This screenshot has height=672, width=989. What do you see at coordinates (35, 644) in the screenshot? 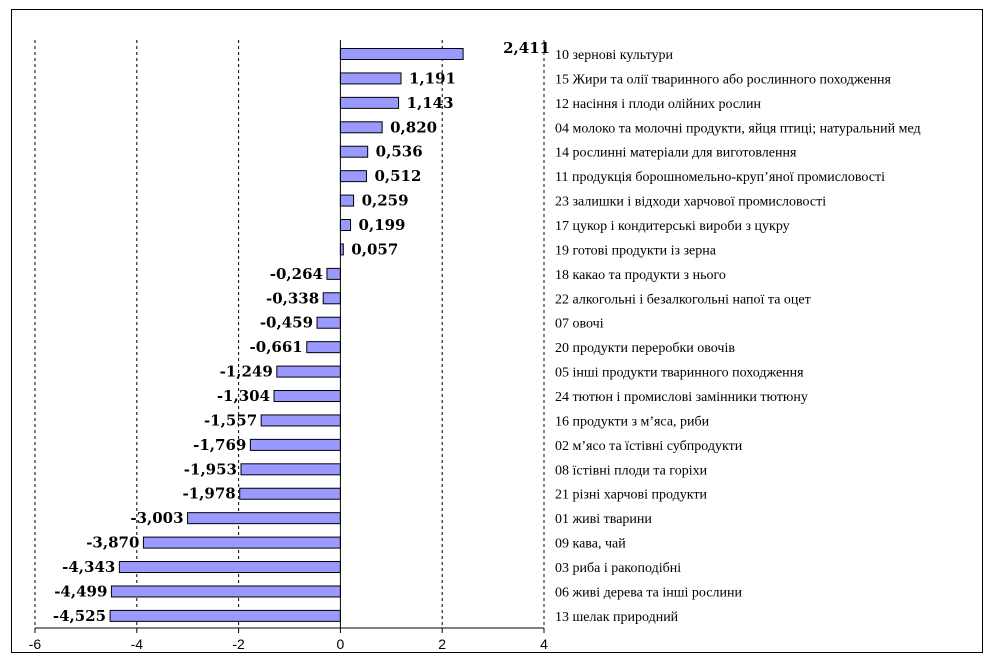
I see `x-tick-label--6: -6` at bounding box center [35, 644].